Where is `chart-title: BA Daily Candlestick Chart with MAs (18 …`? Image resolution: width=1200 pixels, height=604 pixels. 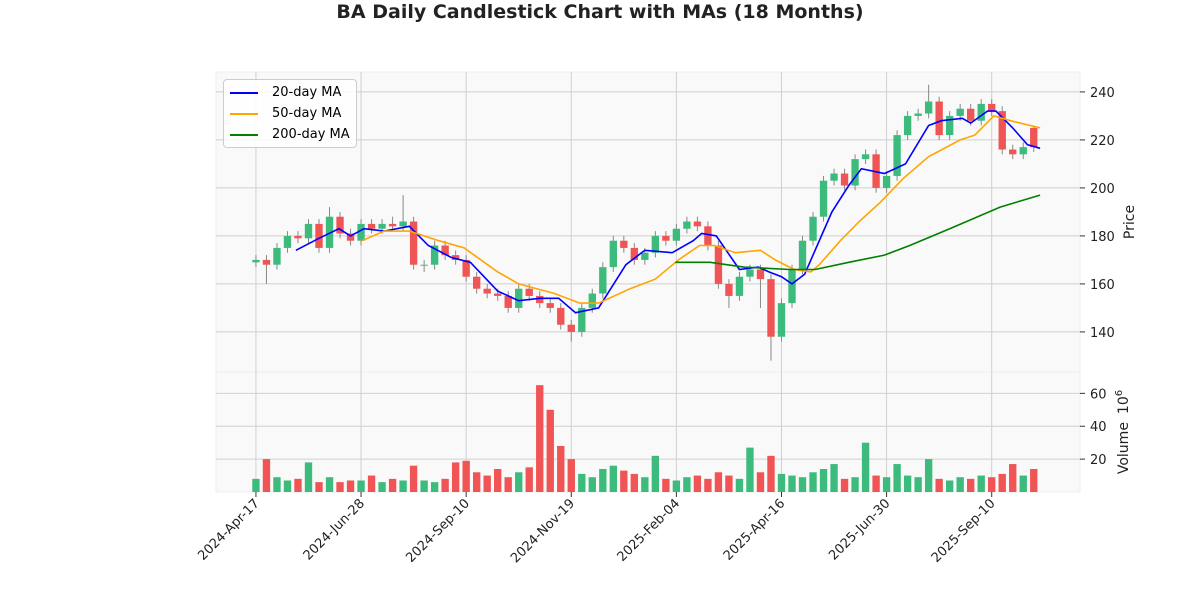
chart-title: BA Daily Candlestick Chart with MAs (18 … is located at coordinates (599, 12).